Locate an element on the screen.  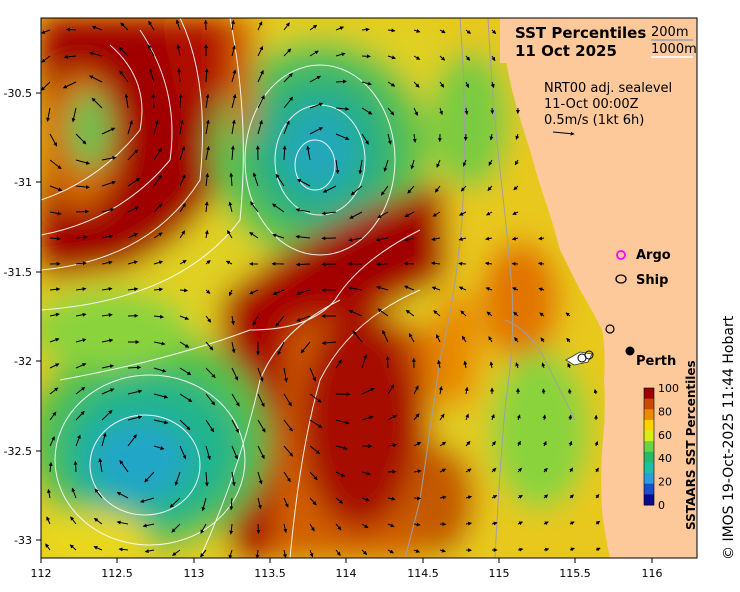
legend-ship: Ship is located at coordinates (652, 280).